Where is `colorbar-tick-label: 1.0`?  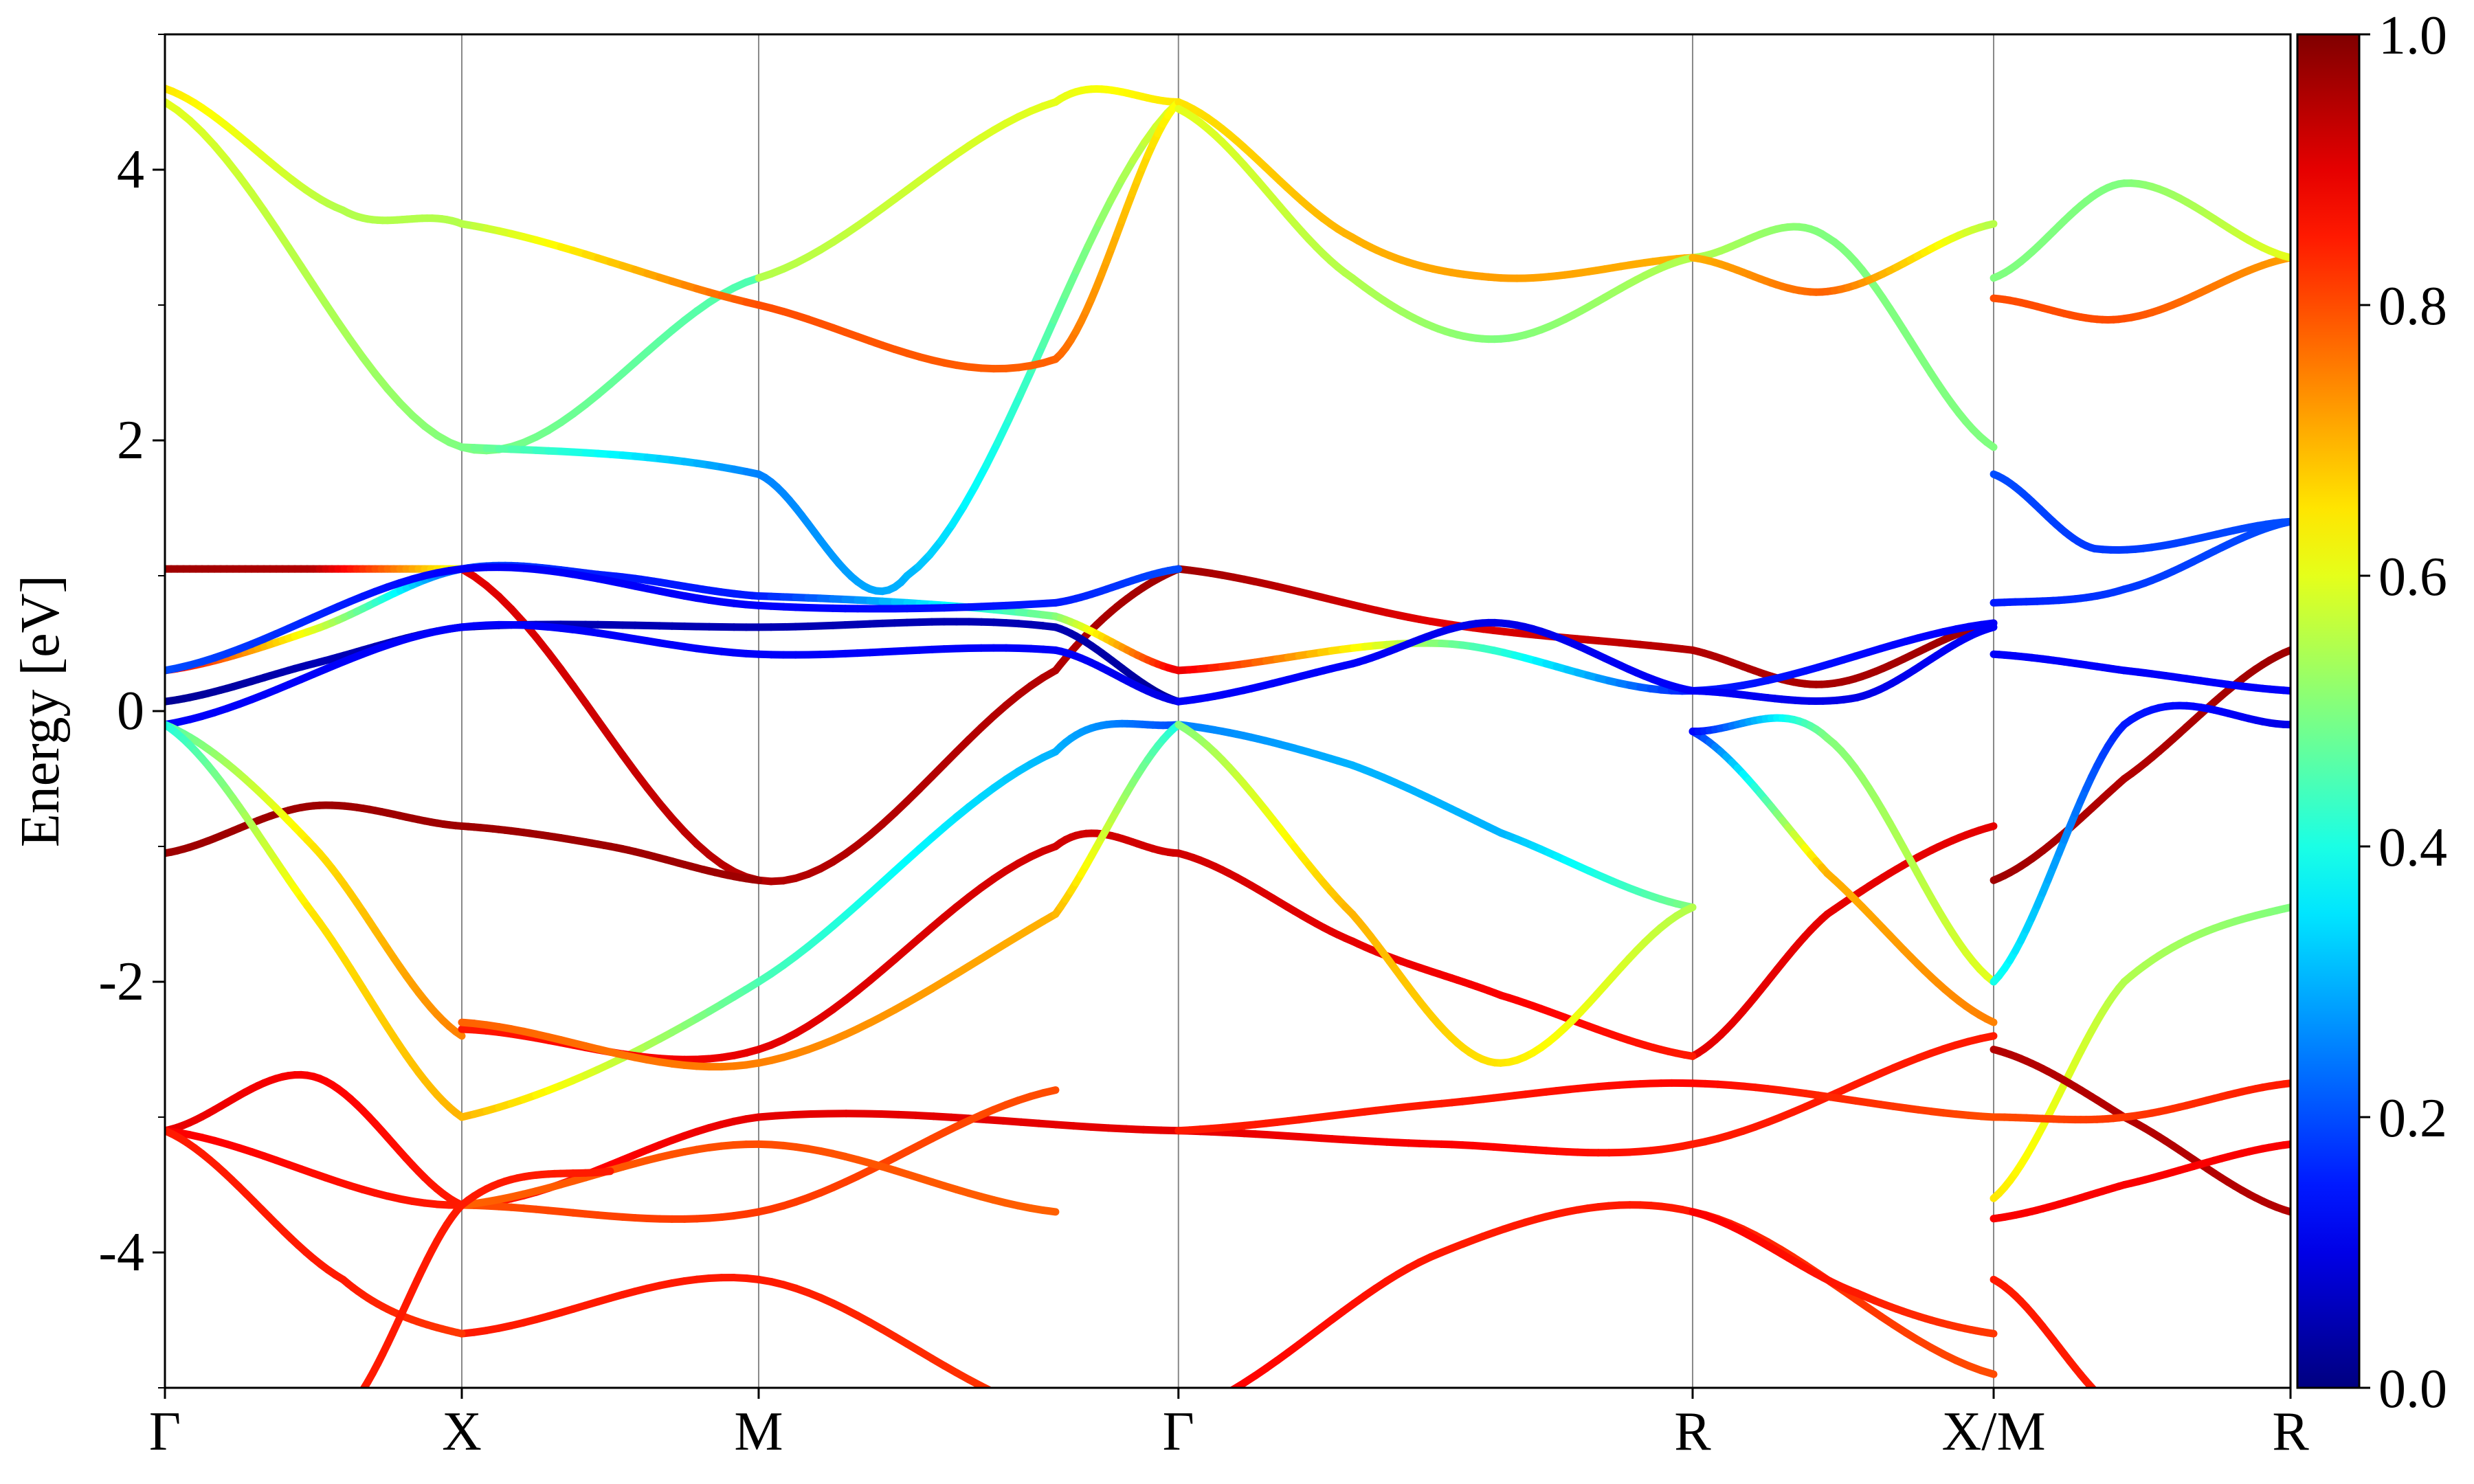
colorbar-tick-label: 1.0 is located at coordinates (2412, 35).